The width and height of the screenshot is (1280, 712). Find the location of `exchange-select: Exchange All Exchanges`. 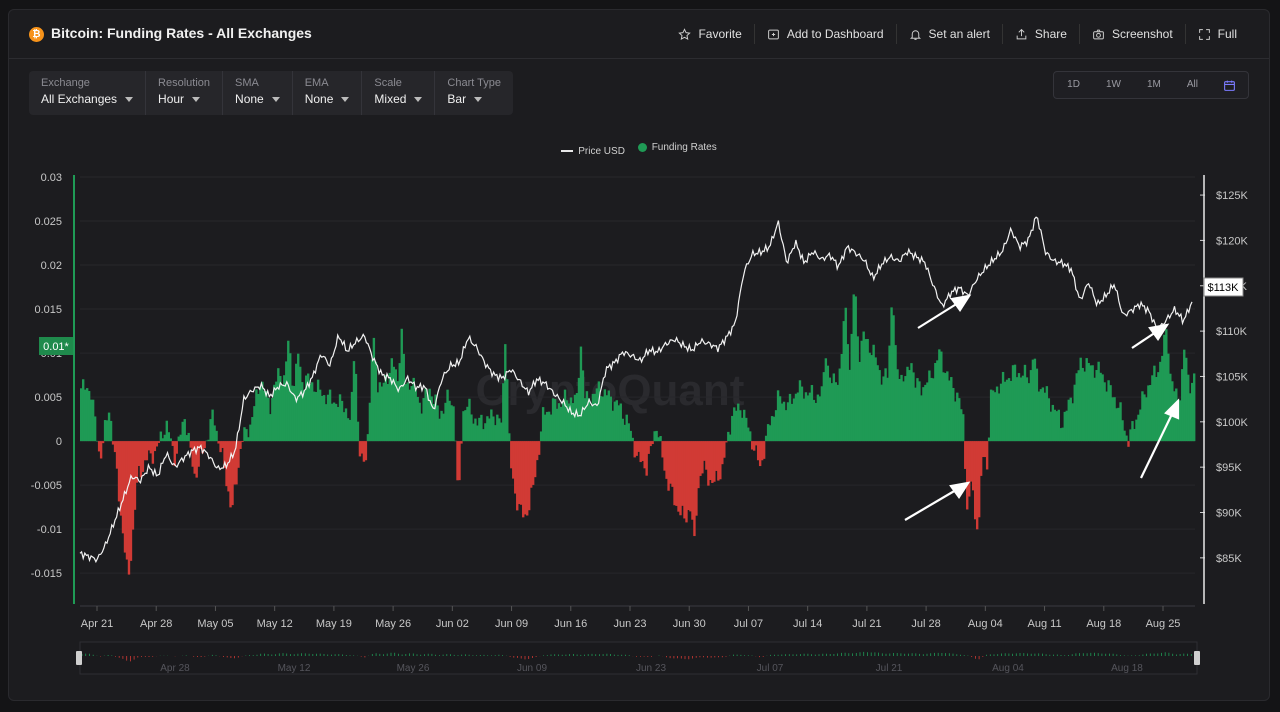

exchange-select: Exchange All Exchanges is located at coordinates (87, 93).